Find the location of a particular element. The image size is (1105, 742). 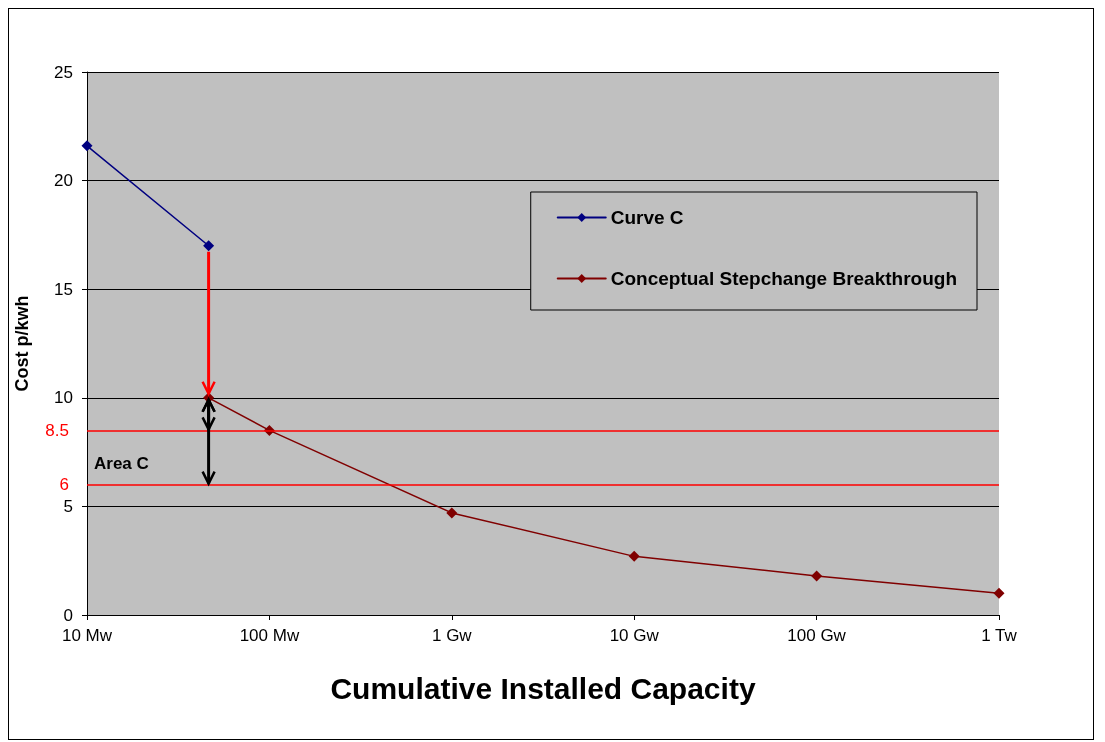

y-tick-label: 25 is located at coordinates (63, 72).